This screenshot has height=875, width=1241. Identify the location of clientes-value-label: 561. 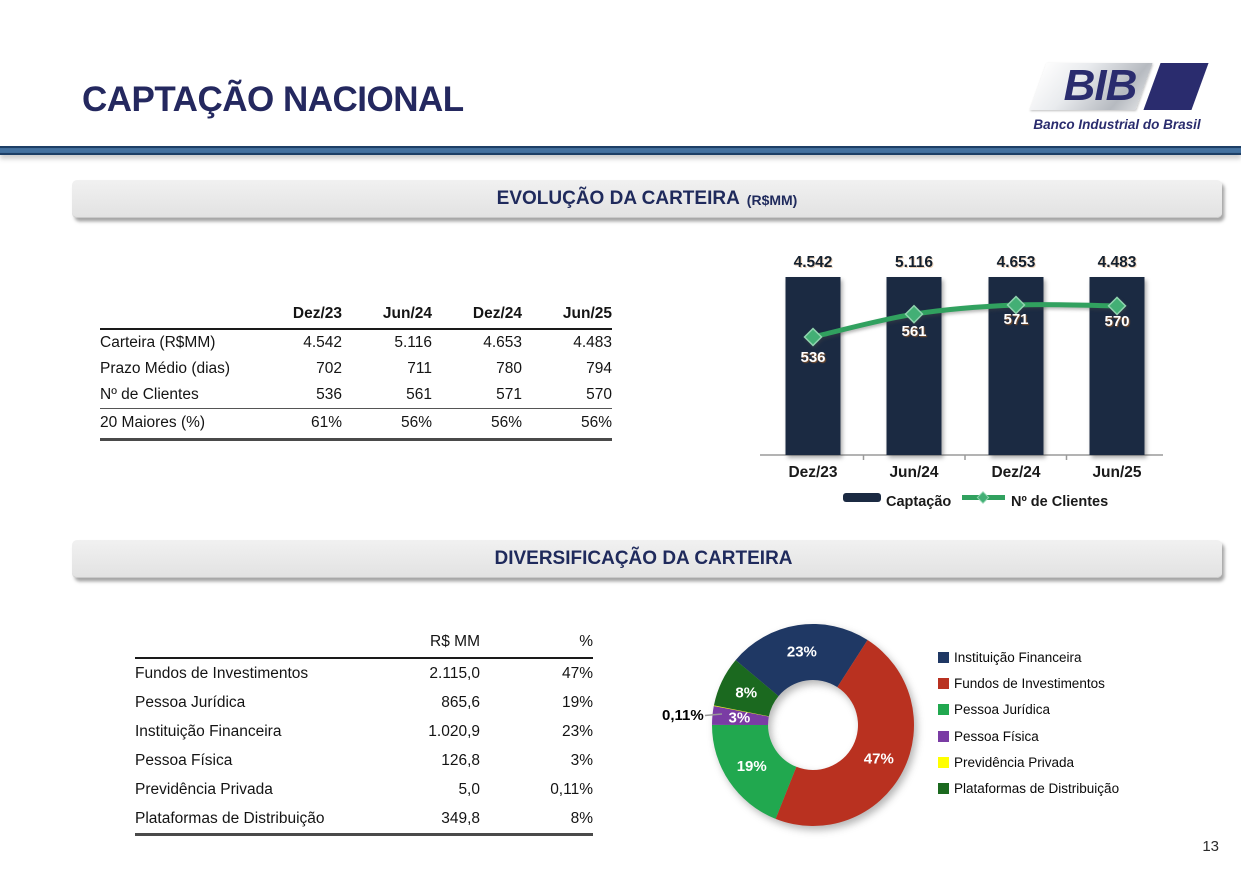
(913, 331).